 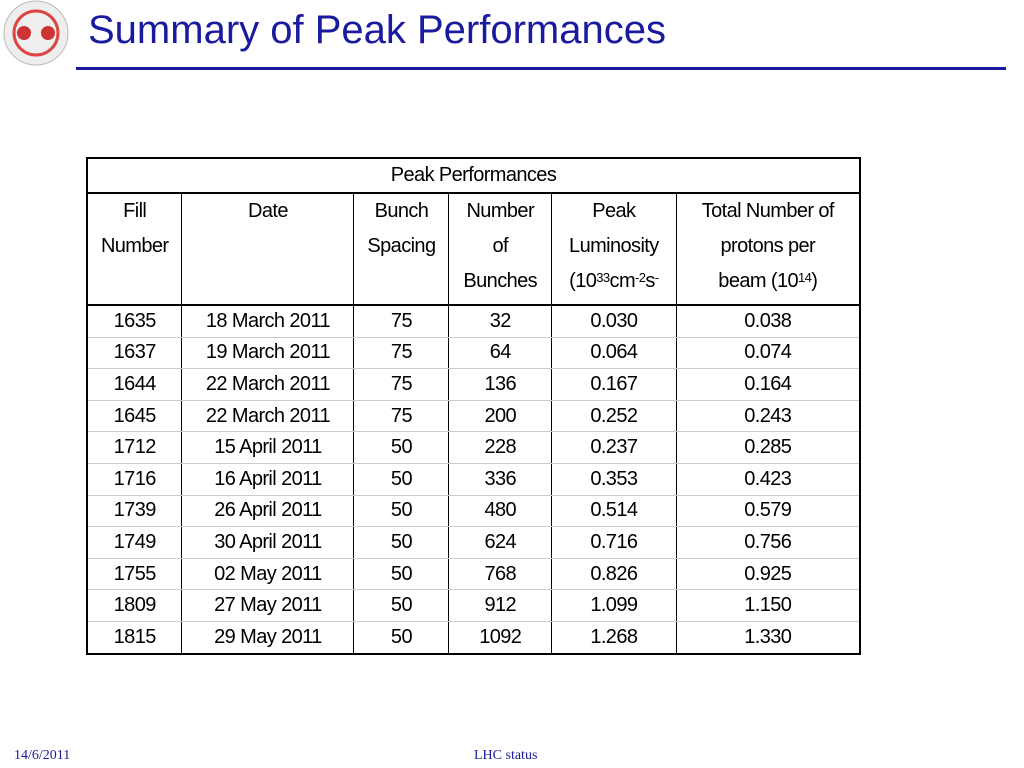 What do you see at coordinates (614, 384) in the screenshot?
I see `cell: 0.167` at bounding box center [614, 384].